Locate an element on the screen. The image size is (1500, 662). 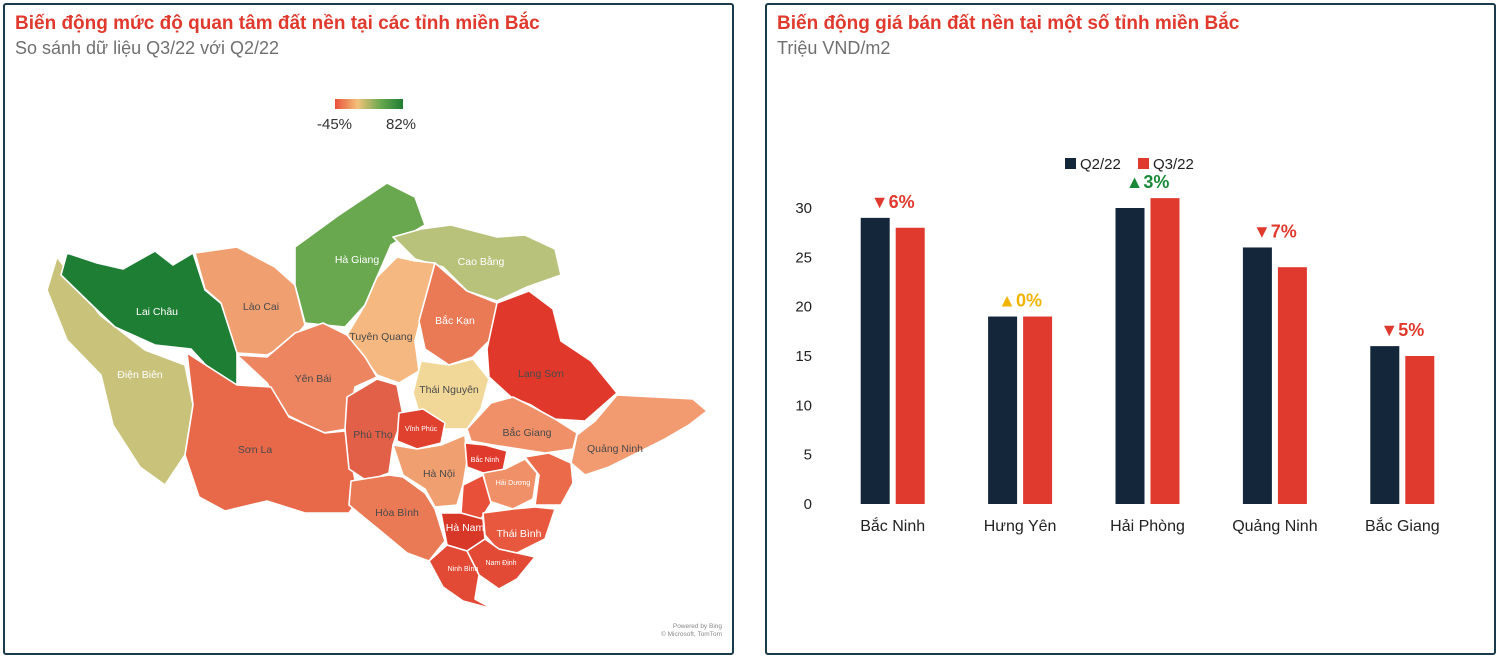
change-label: ▼6% is located at coordinates (893, 202).